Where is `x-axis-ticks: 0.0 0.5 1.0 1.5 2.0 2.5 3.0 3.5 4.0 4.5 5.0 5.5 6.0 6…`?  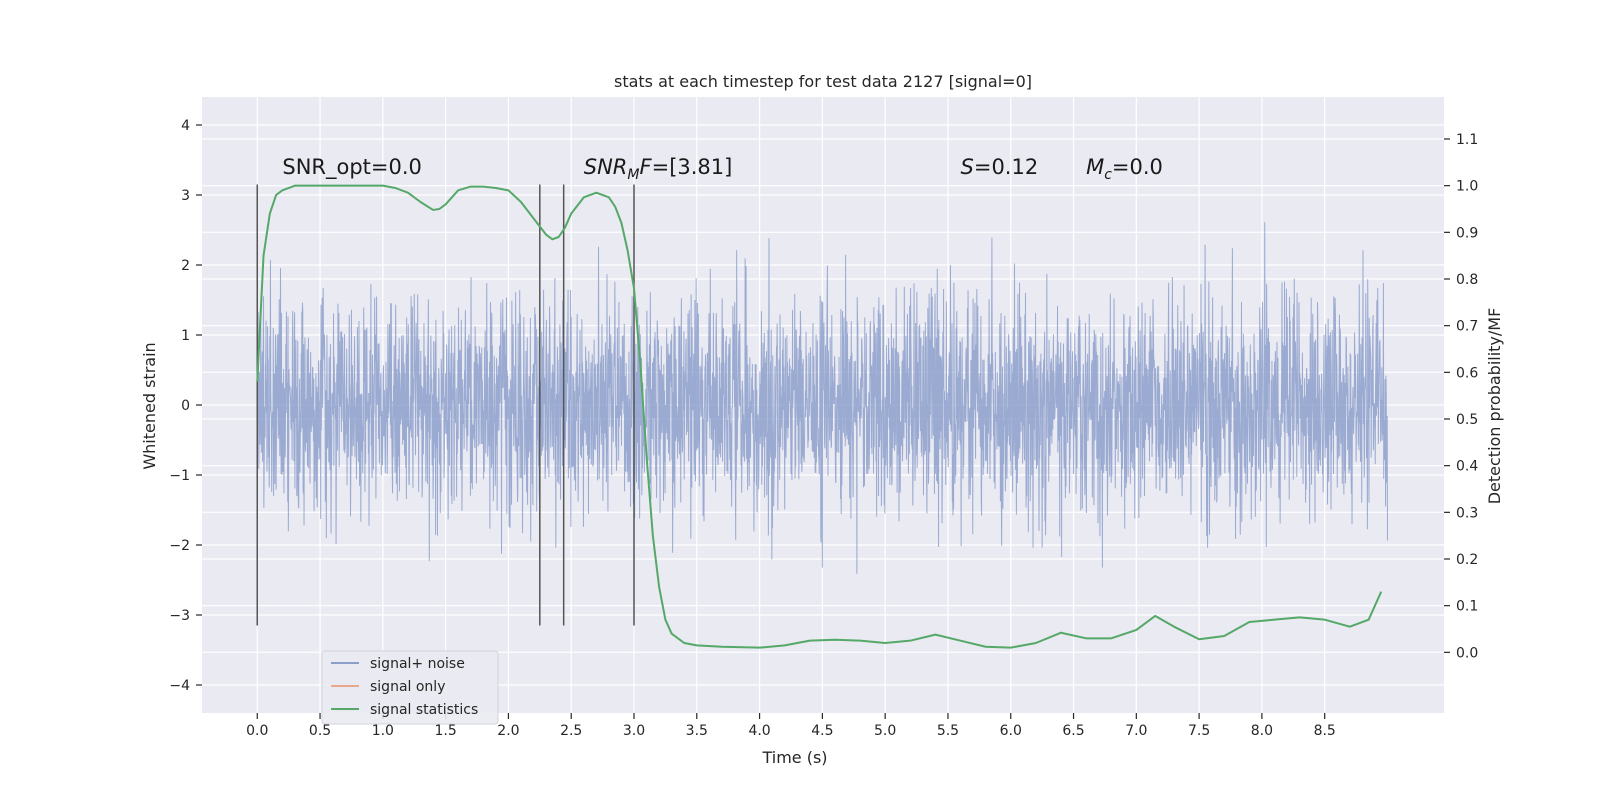
x-axis-ticks: 0.0 0.5 1.0 1.5 2.0 2.5 3.0 3.5 4.0 4.5 5.0 5.5 6.0 6… is located at coordinates (791, 726).